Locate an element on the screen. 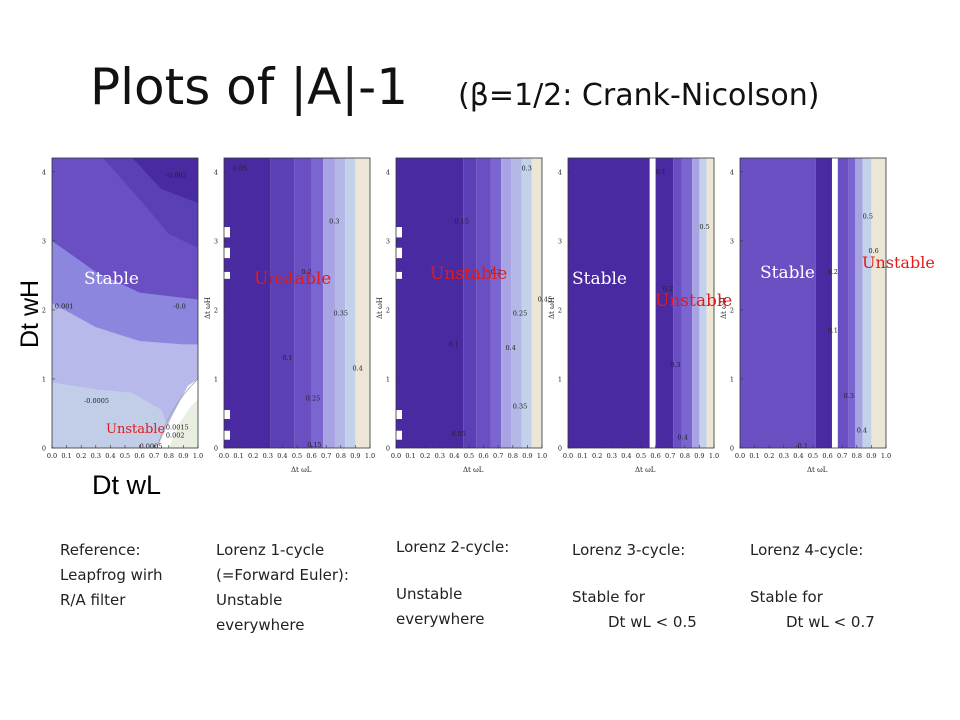  contour-line is located at coordinates (177, 413).